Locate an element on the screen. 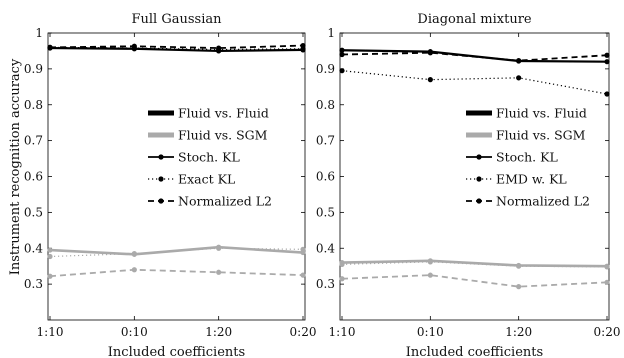  legend-entry: Exact KL is located at coordinates (206, 179).